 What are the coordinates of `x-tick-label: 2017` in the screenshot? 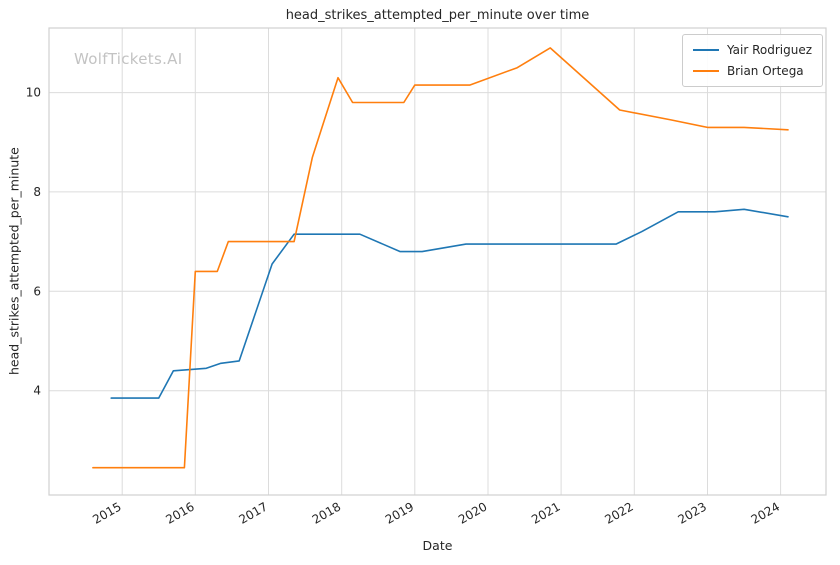 It's located at (253, 512).